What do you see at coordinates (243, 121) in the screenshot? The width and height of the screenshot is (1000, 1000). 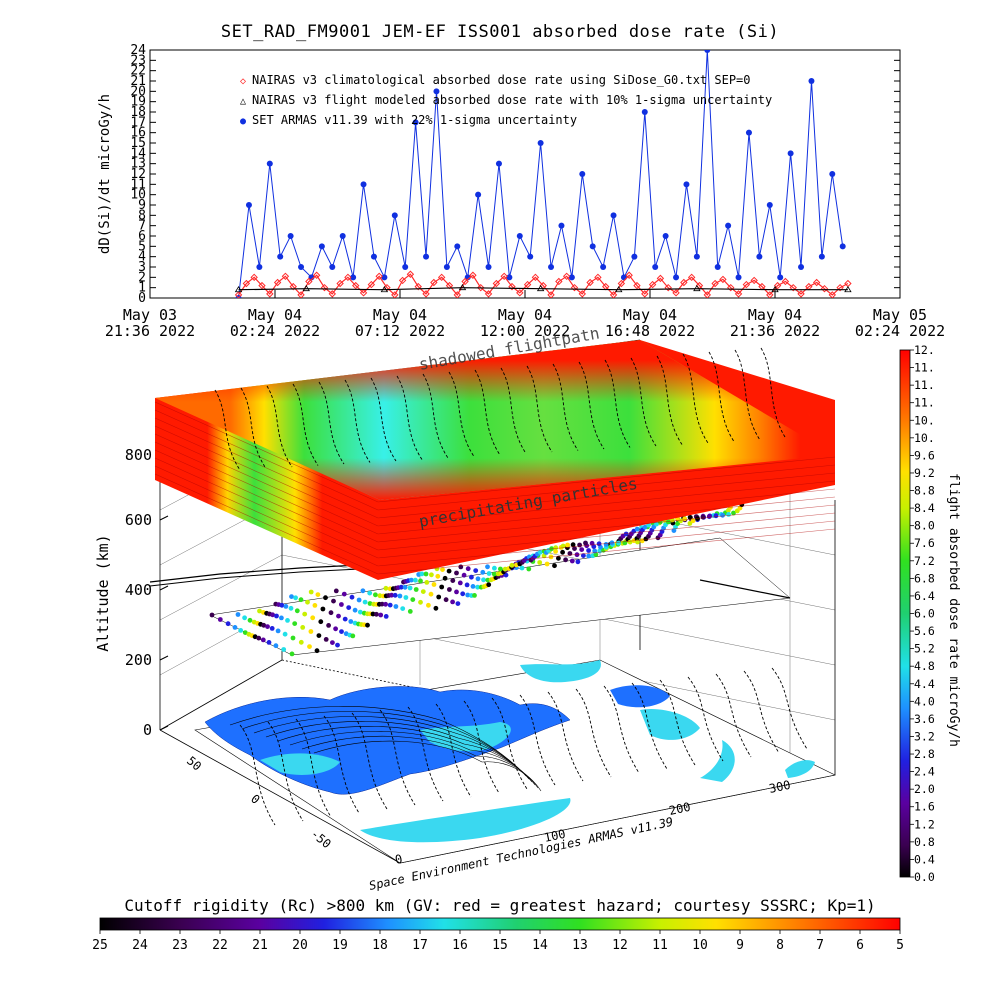 I see `legend-symbol: ●` at bounding box center [243, 121].